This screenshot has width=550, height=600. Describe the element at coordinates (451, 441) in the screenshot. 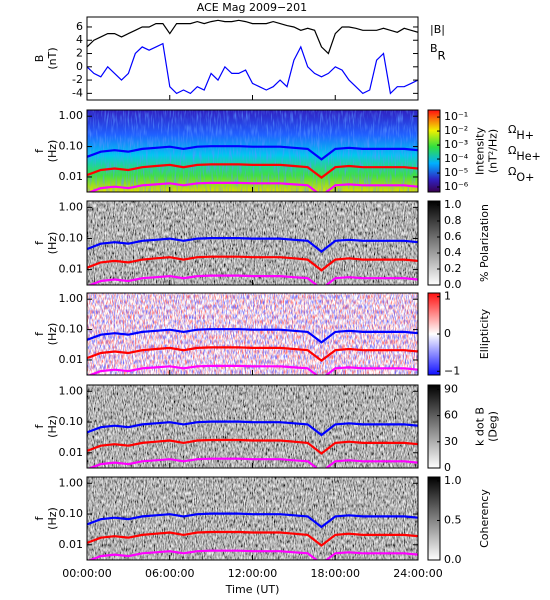

I see `colorbar-tick-label: 30` at that location.